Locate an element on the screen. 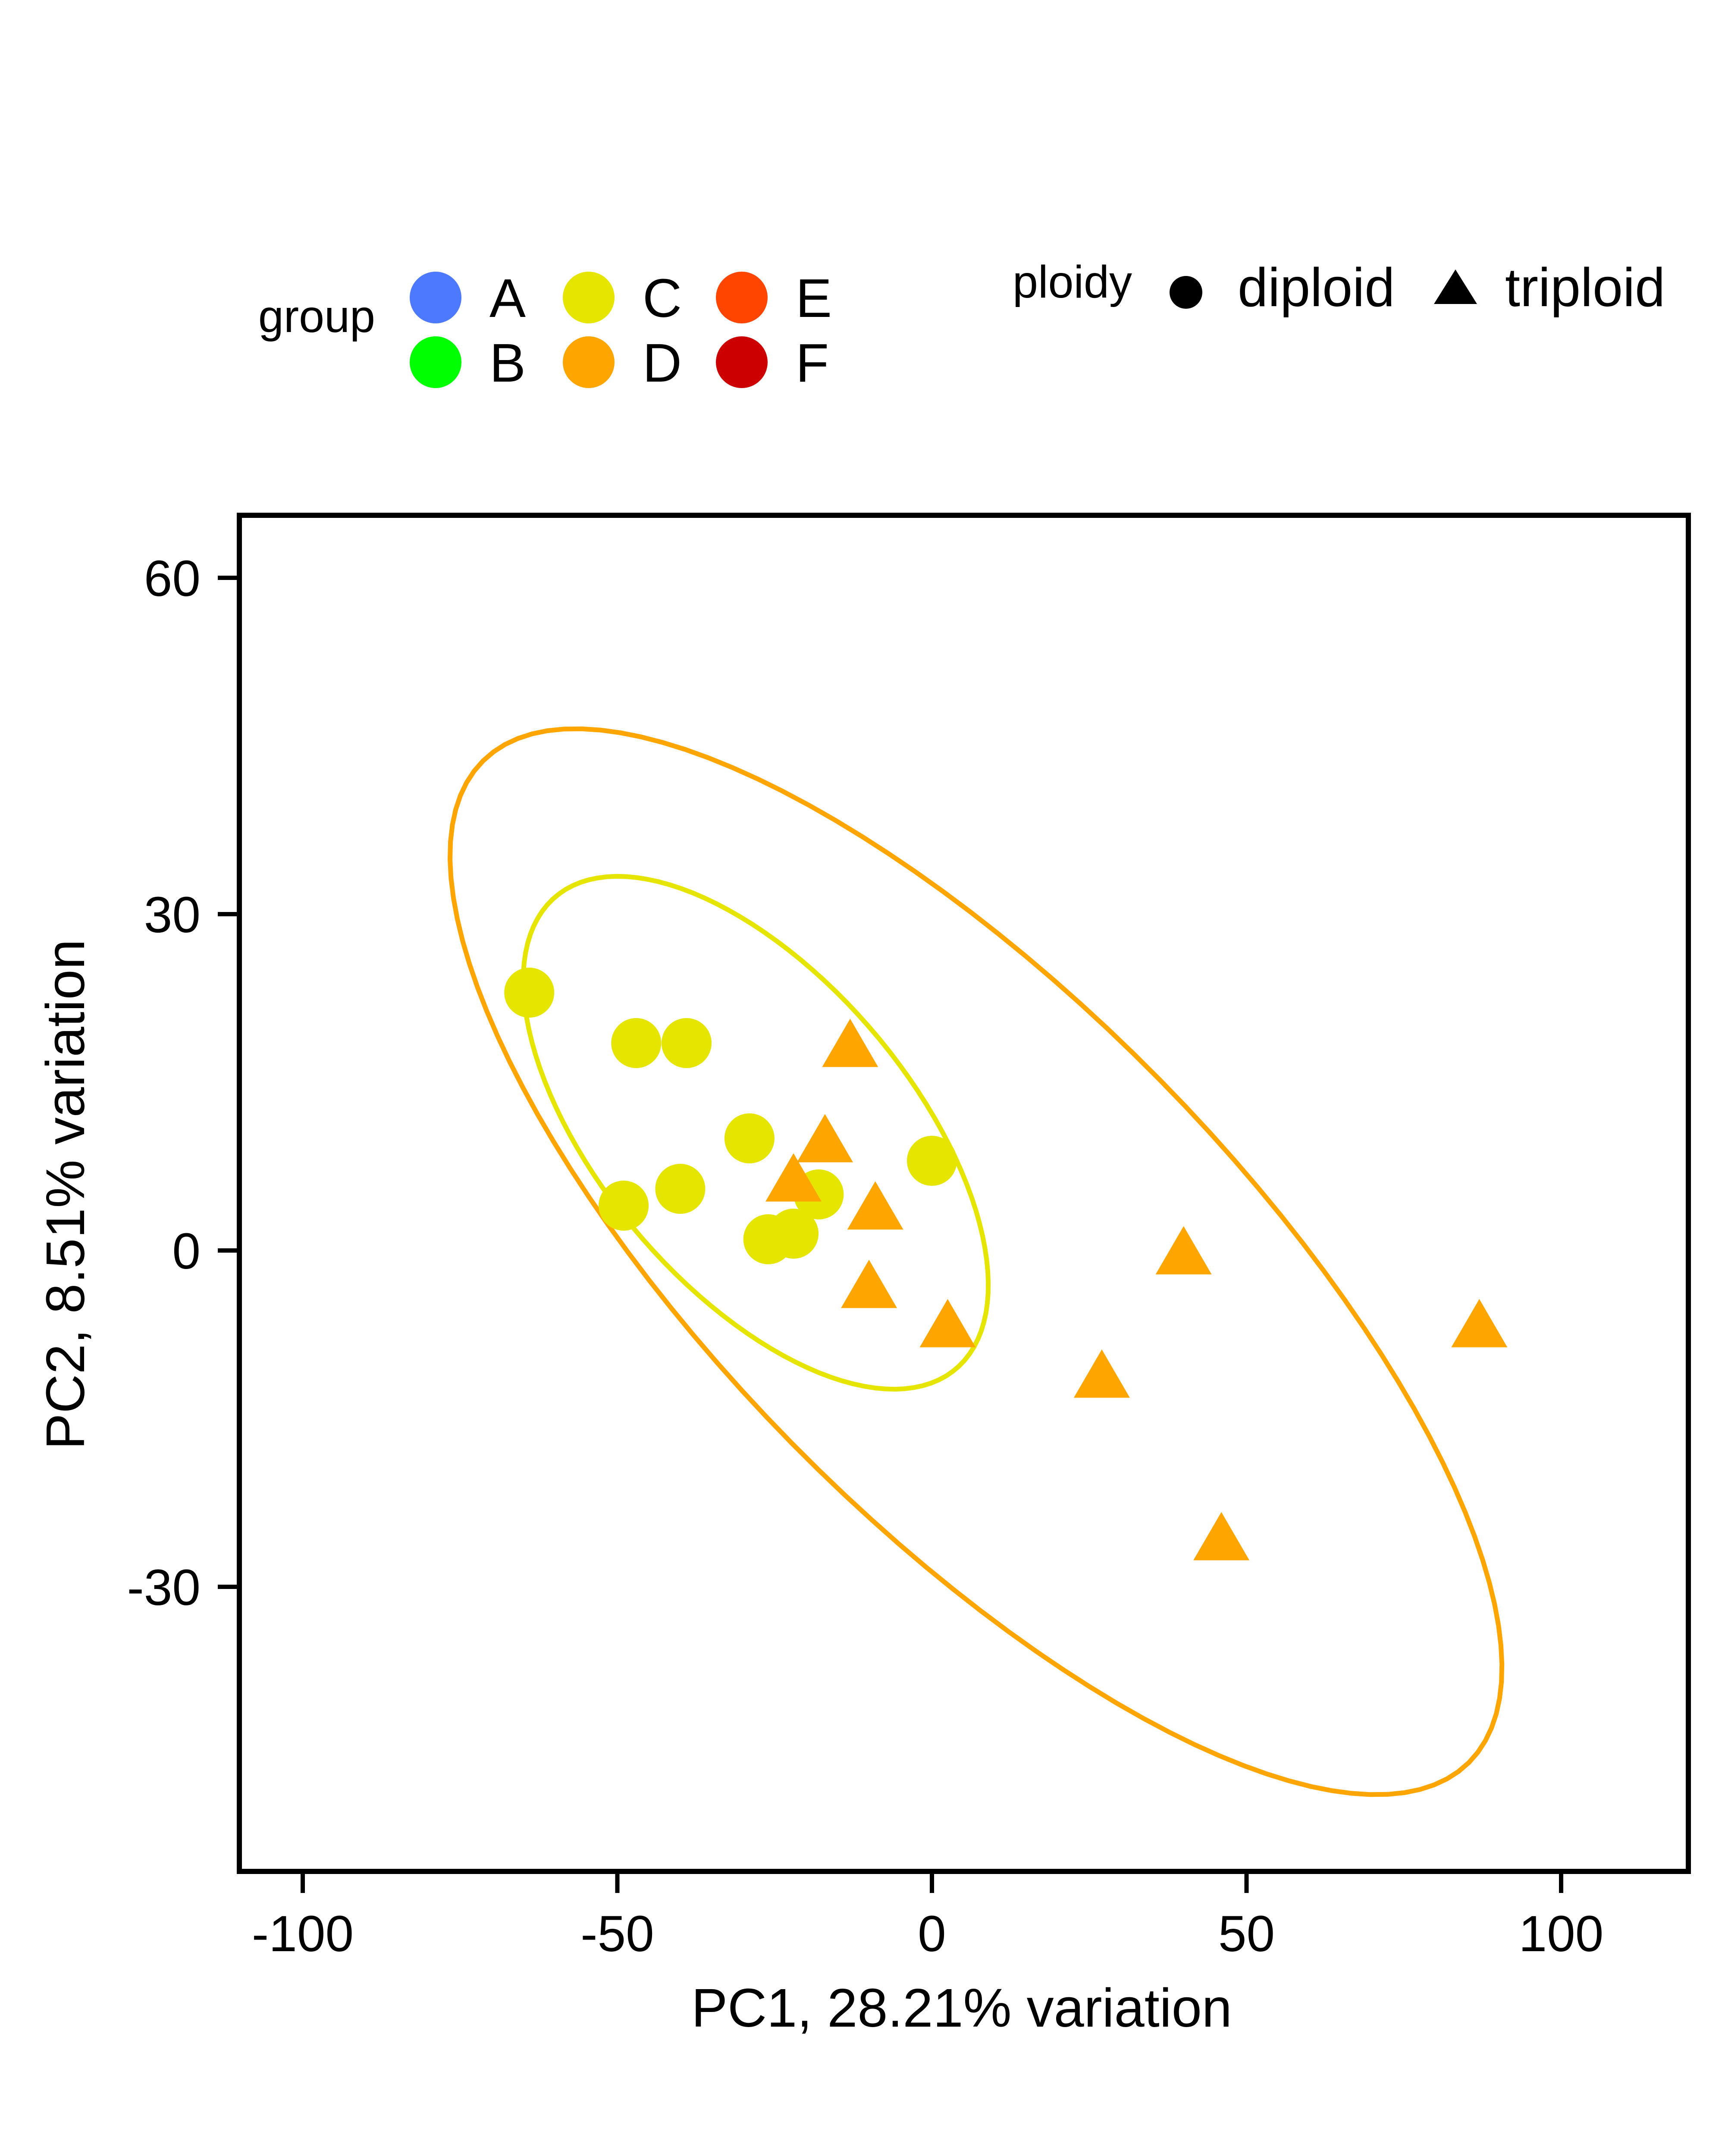 Image resolution: width=1725 pixels, height=2156 pixels. x-tick-label: -50 is located at coordinates (617, 1933).